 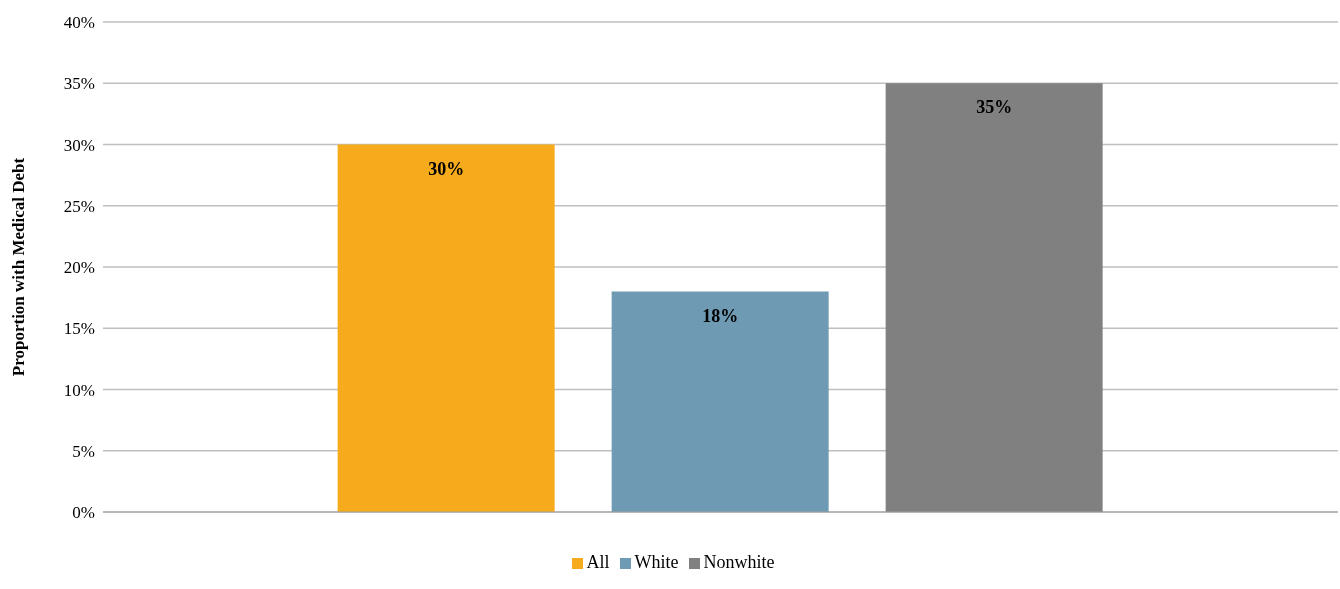 What do you see at coordinates (79, 23) in the screenshot?
I see `y-tick-label: 40%` at bounding box center [79, 23].